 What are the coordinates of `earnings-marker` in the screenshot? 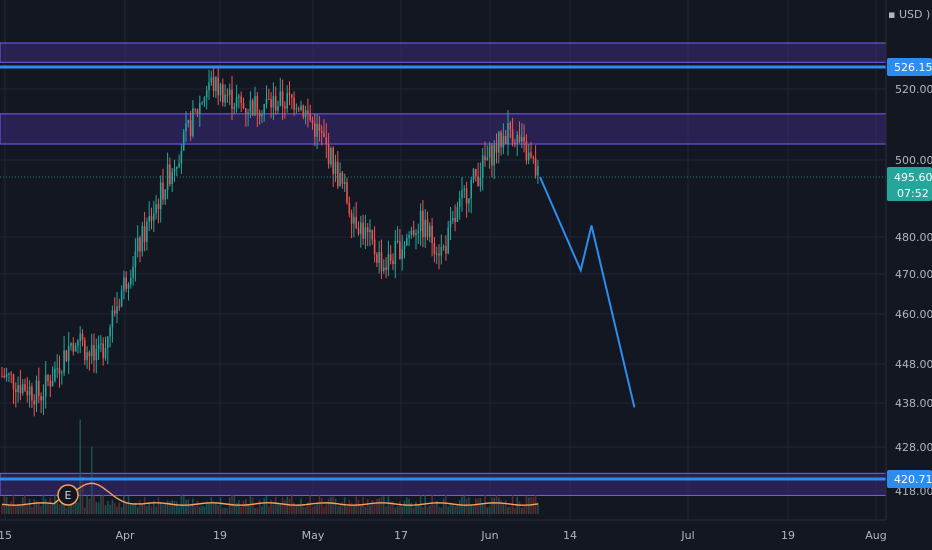 It's located at (68, 495).